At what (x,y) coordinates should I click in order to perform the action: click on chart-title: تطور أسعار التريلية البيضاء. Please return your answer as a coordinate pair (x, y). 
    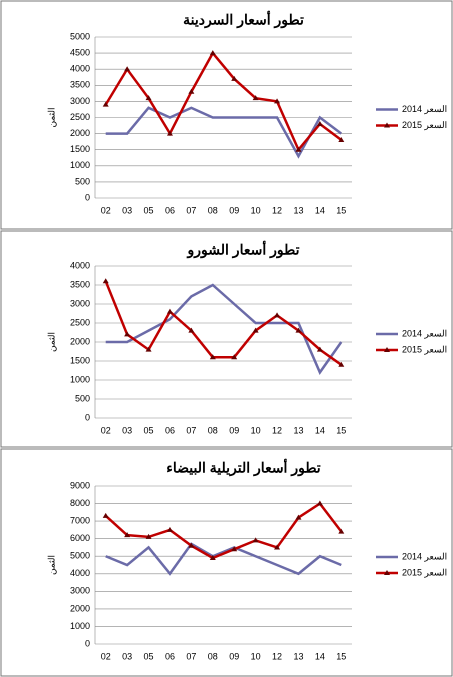
    Looking at the image, I should click on (243, 467).